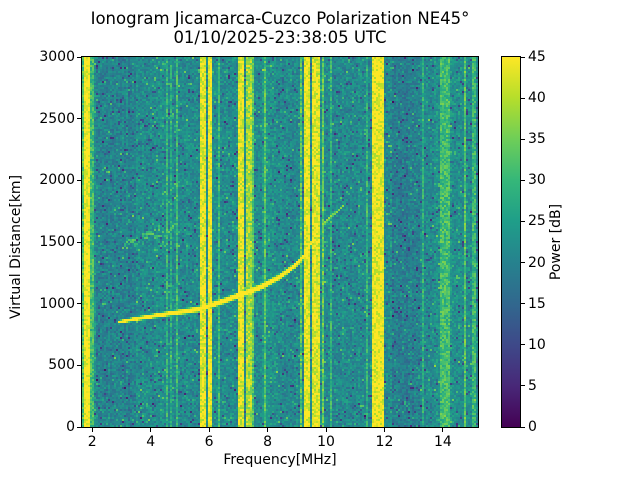 The width and height of the screenshot is (640, 480). I want to click on colorbar-tick-label: 35, so click(537, 139).